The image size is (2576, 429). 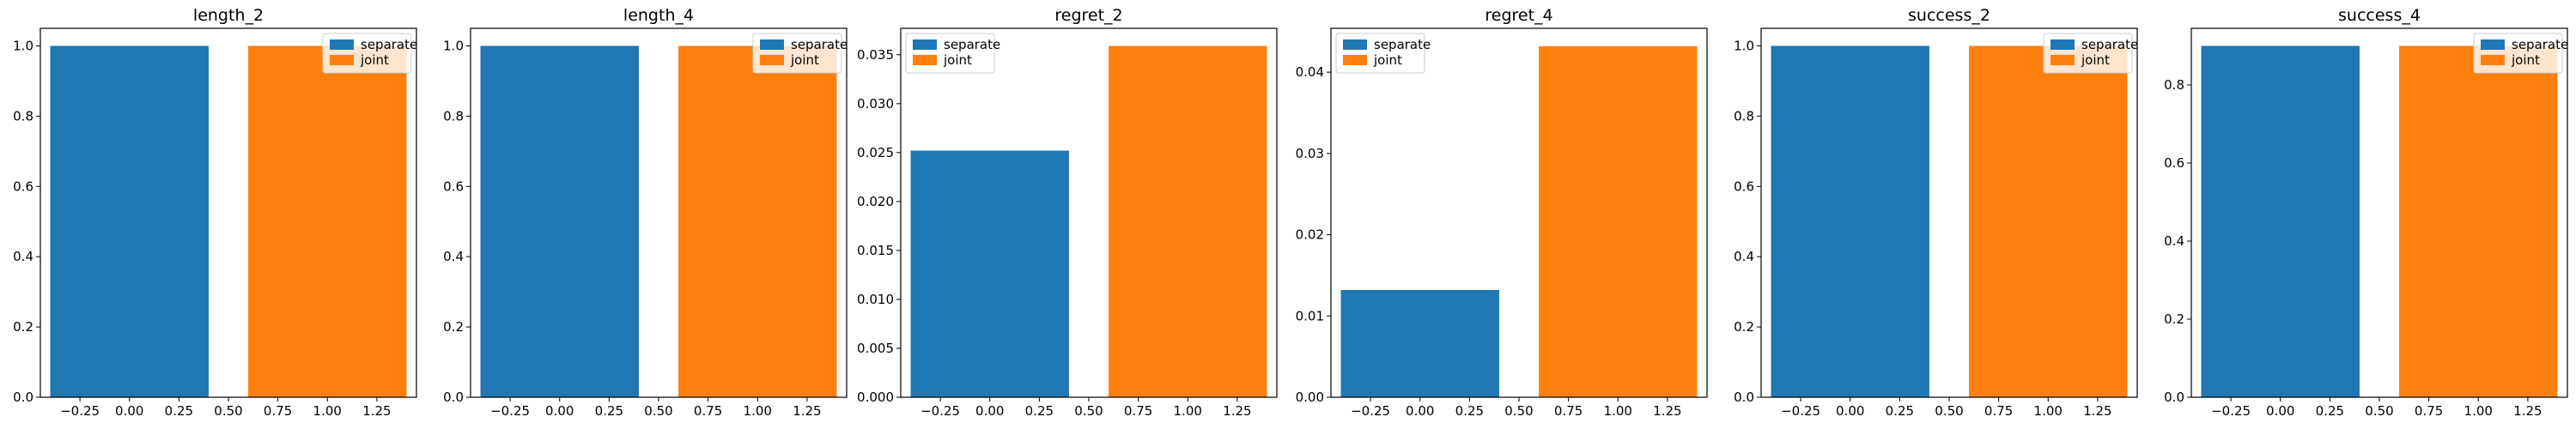 I want to click on y-tick-label: 0.005, so click(x=876, y=348).